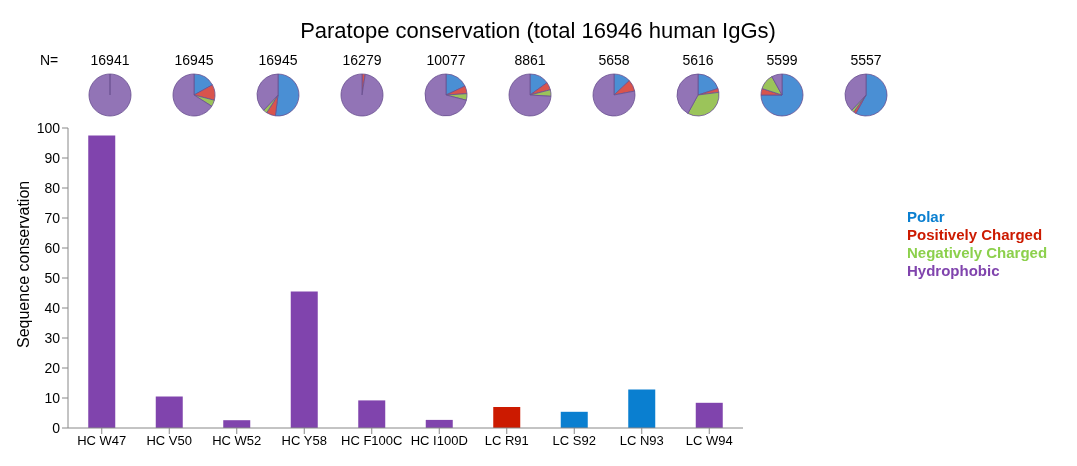 The height and width of the screenshot is (466, 1077). I want to click on x-tick-label: LC W94, so click(709, 441).